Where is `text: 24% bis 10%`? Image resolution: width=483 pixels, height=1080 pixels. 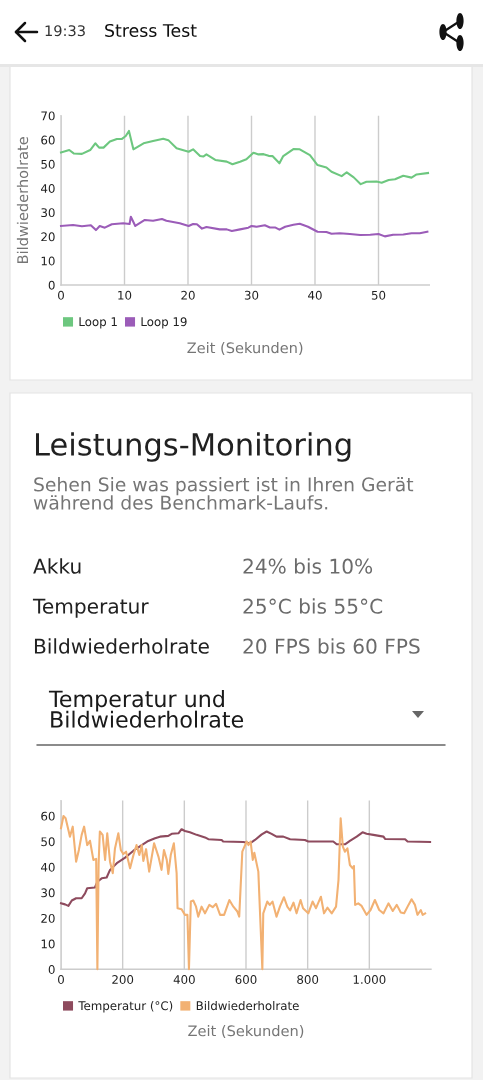 text: 24% bis 10% is located at coordinates (308, 566).